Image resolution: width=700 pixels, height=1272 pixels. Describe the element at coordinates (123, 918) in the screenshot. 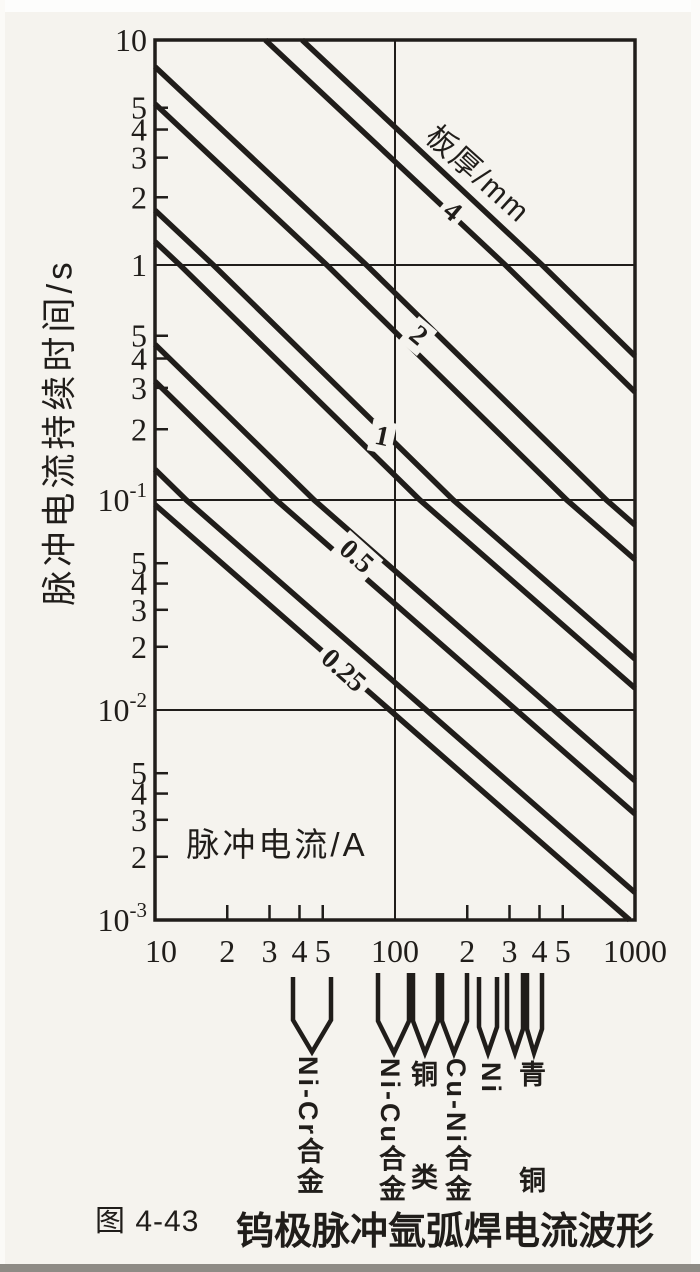

I see `y-tick-label: 10⁻³` at that location.